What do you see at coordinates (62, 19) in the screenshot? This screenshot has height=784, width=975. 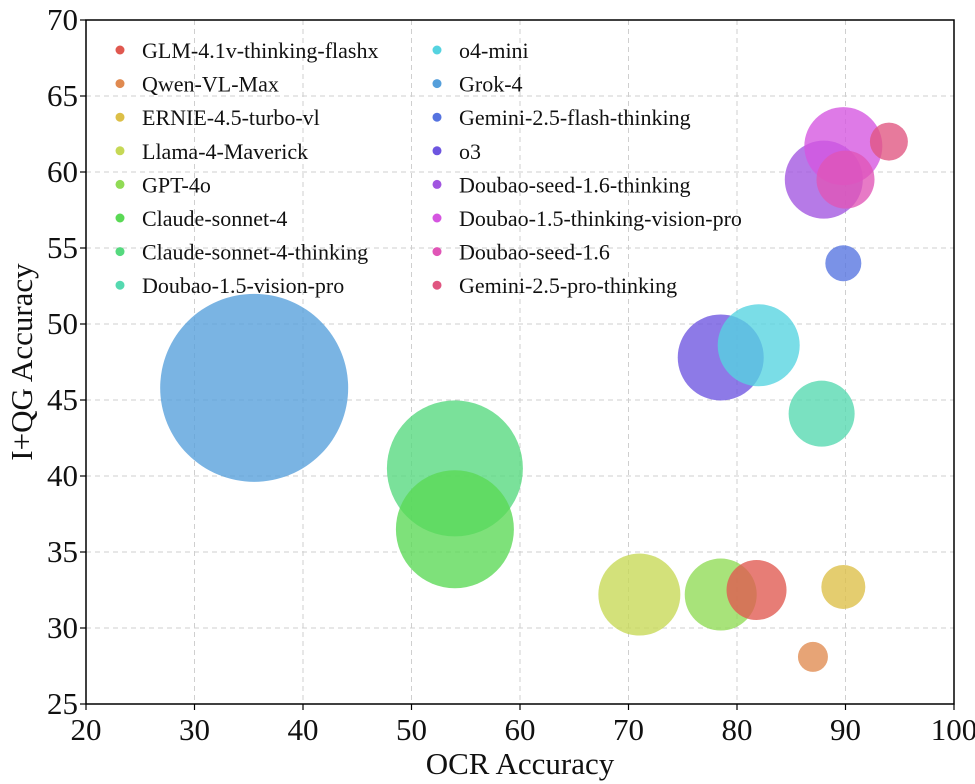 I see `y-tick-label: 70` at bounding box center [62, 19].